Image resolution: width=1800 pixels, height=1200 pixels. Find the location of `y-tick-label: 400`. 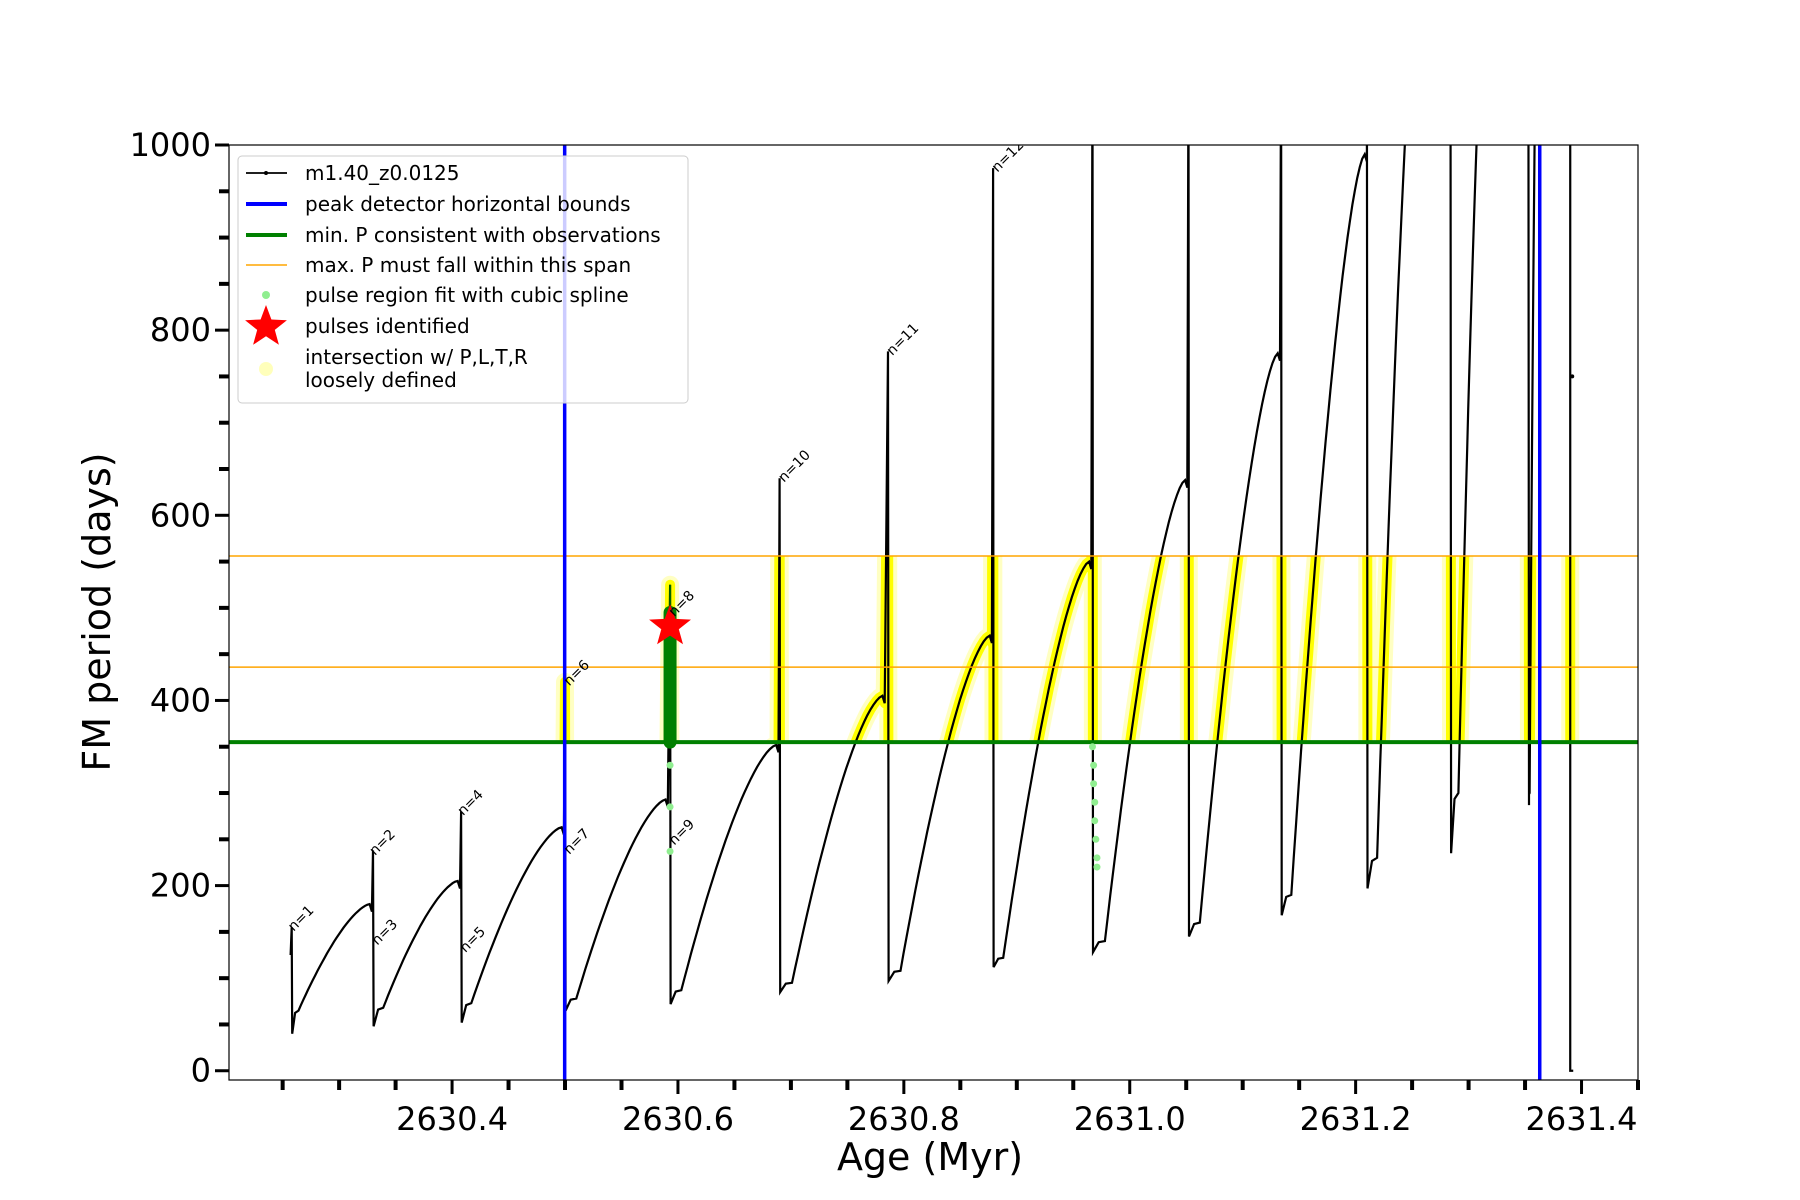

y-tick-label: 400 is located at coordinates (180, 700).